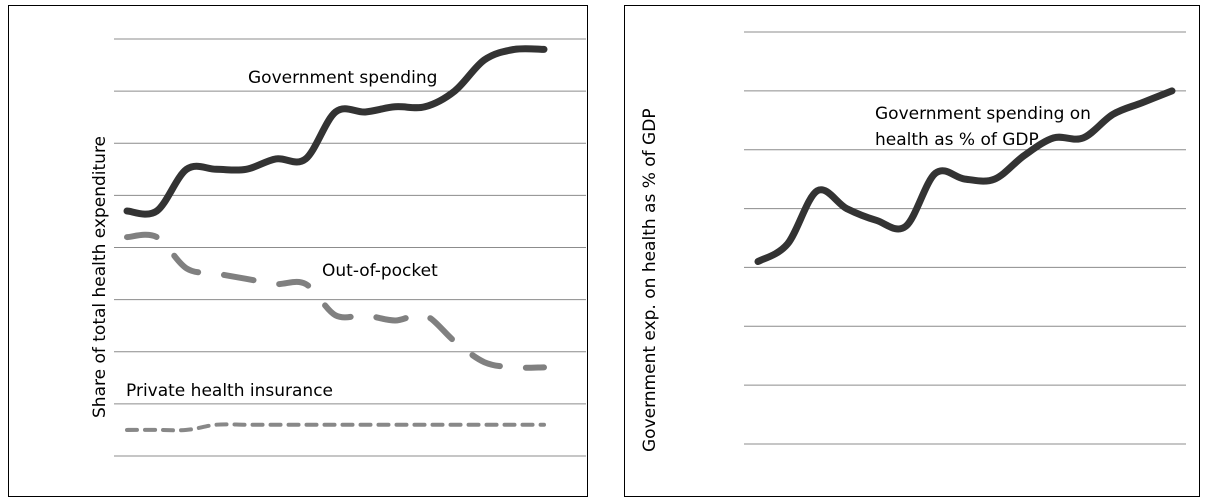  Describe the element at coordinates (380, 271) in the screenshot. I see `label-out-of-pocket: Out-of-pocket` at that location.